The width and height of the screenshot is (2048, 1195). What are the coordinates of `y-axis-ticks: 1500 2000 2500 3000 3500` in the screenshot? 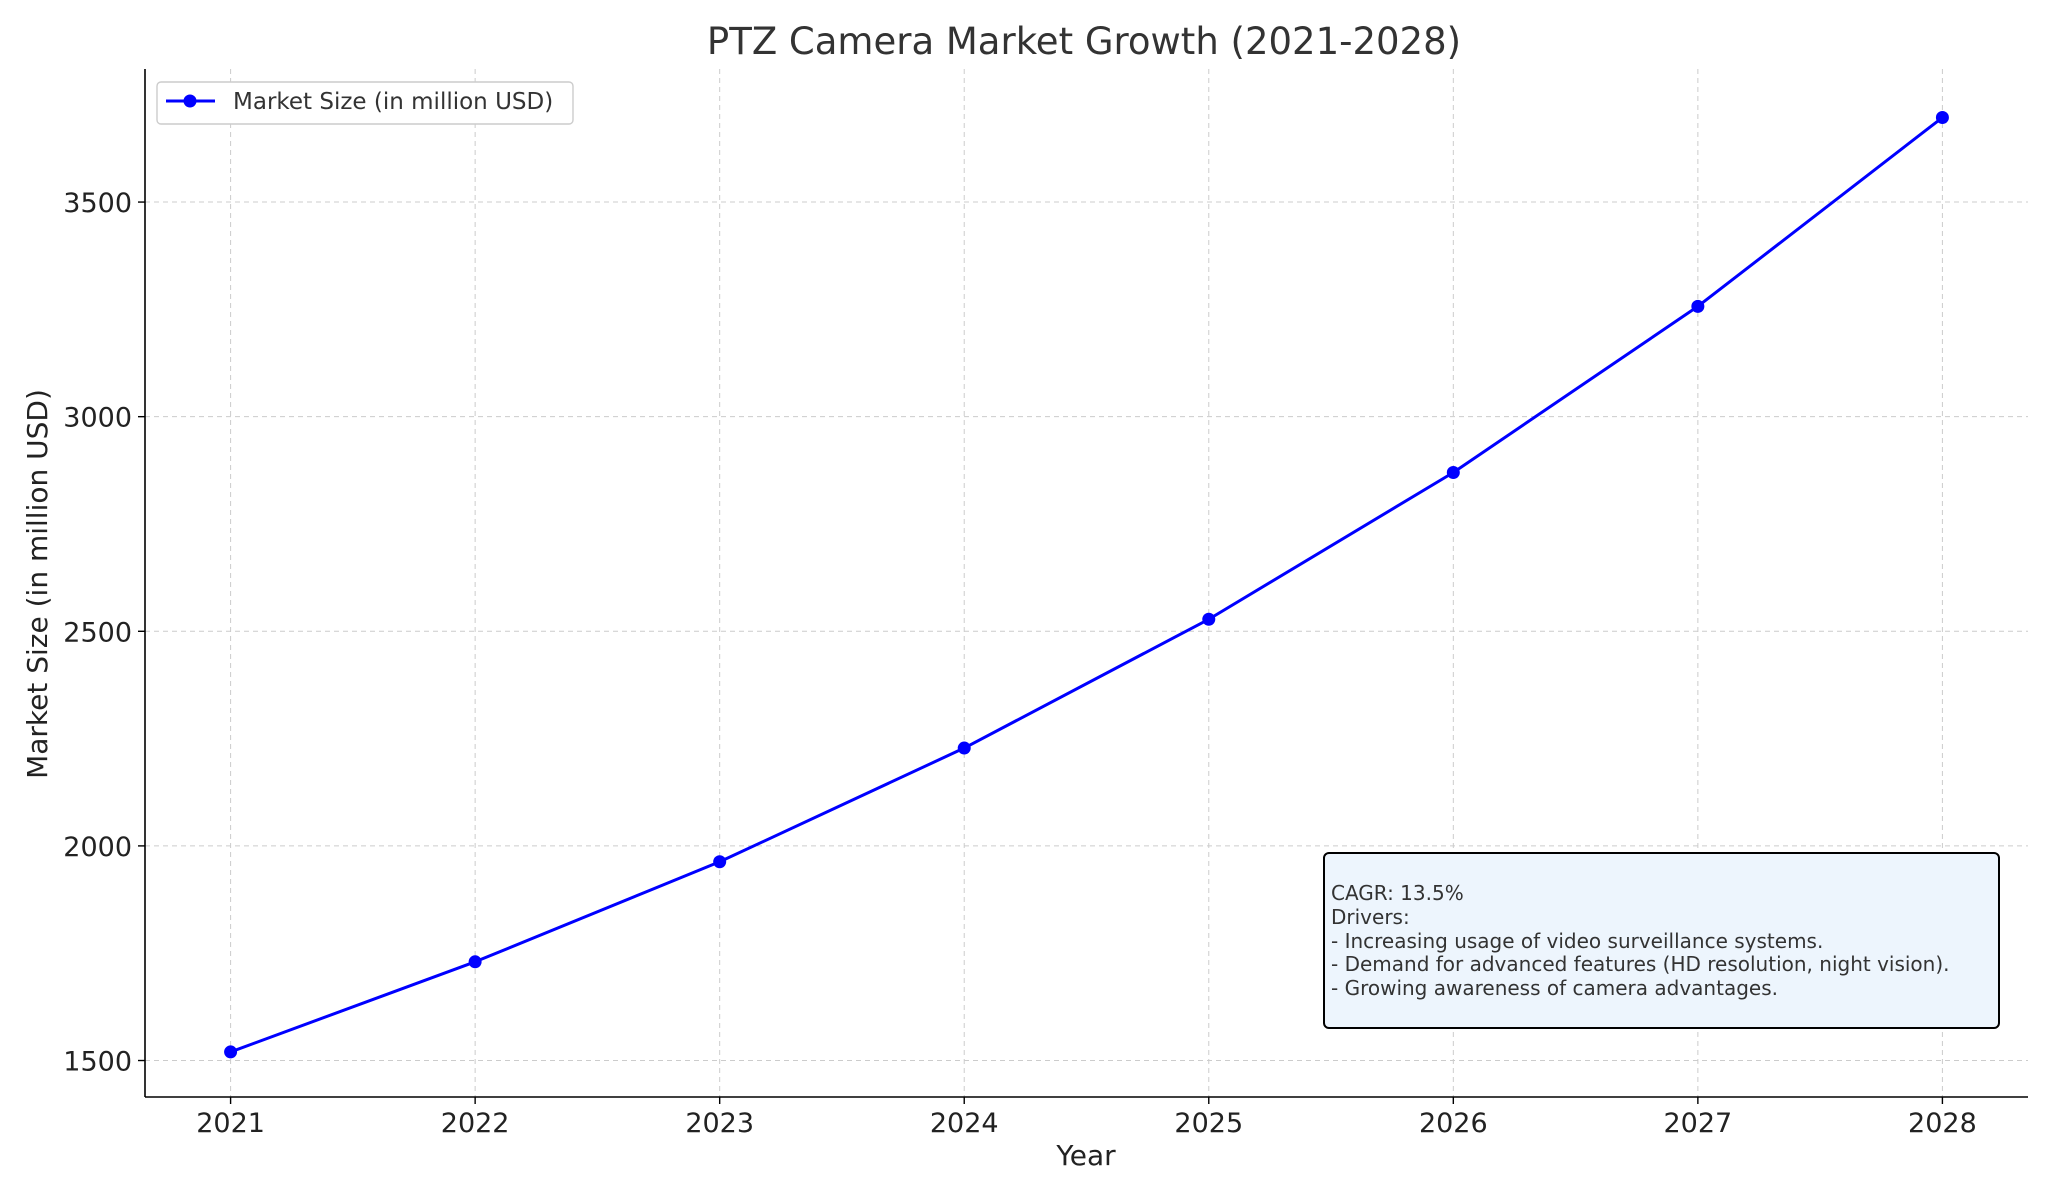 It's located at (104, 633).